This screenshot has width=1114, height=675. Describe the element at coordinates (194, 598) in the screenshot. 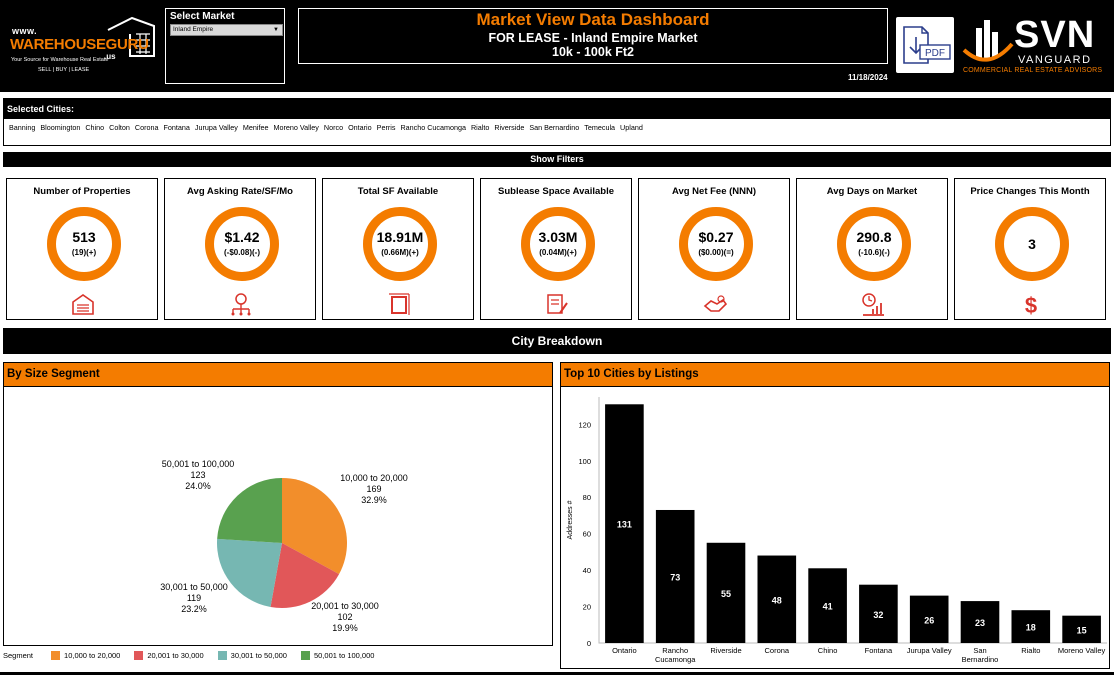

I see `pie-label-count: 119` at that location.